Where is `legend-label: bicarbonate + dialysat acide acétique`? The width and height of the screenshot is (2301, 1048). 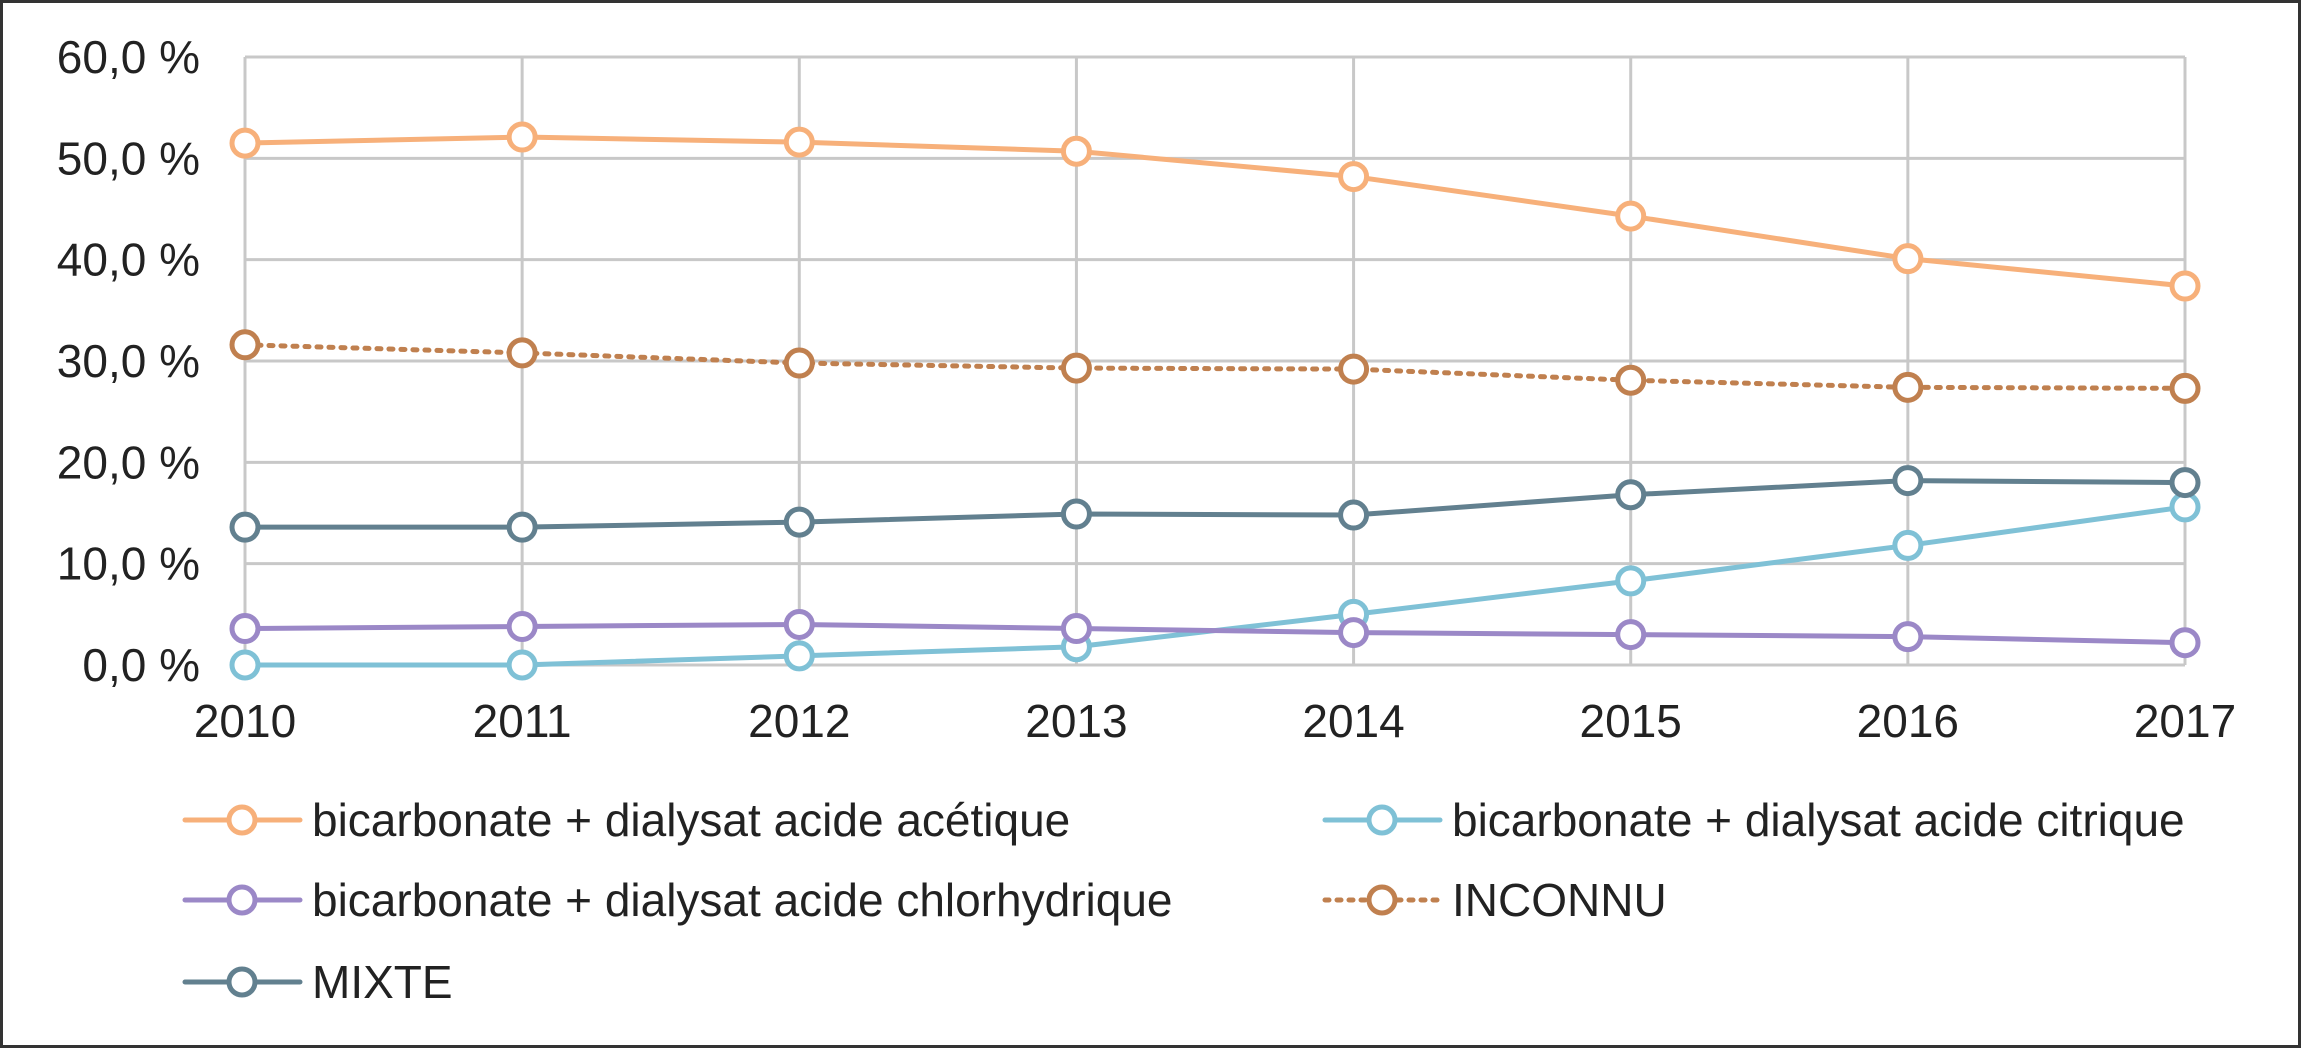
legend-label: bicarbonate + dialysat acide acétique is located at coordinates (691, 820).